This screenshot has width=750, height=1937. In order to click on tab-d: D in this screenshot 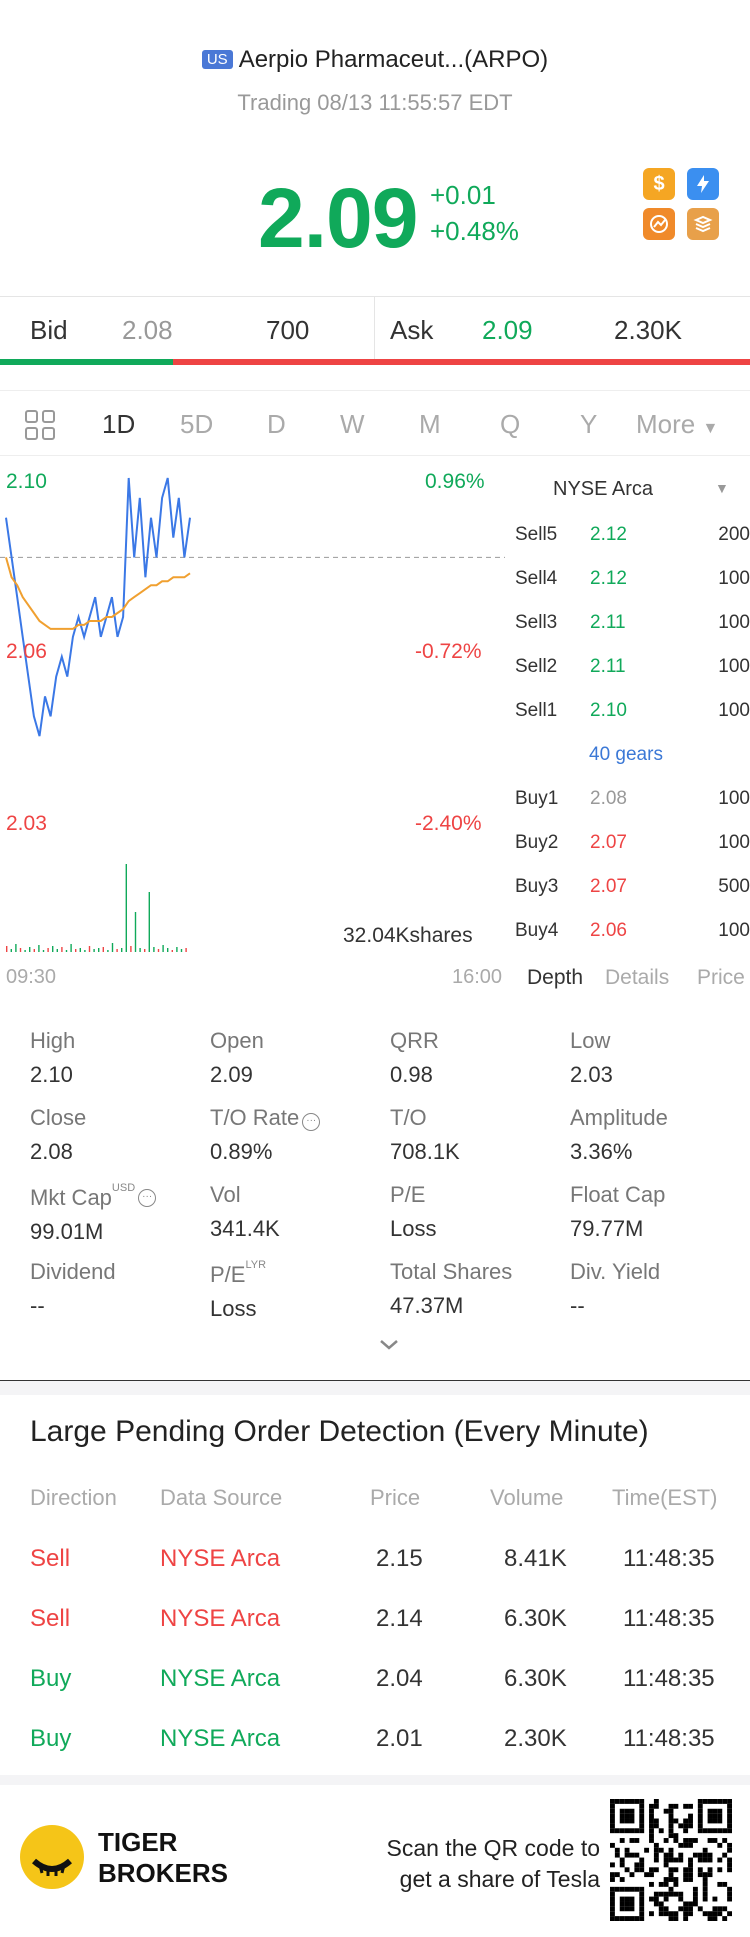, I will do `click(276, 424)`.